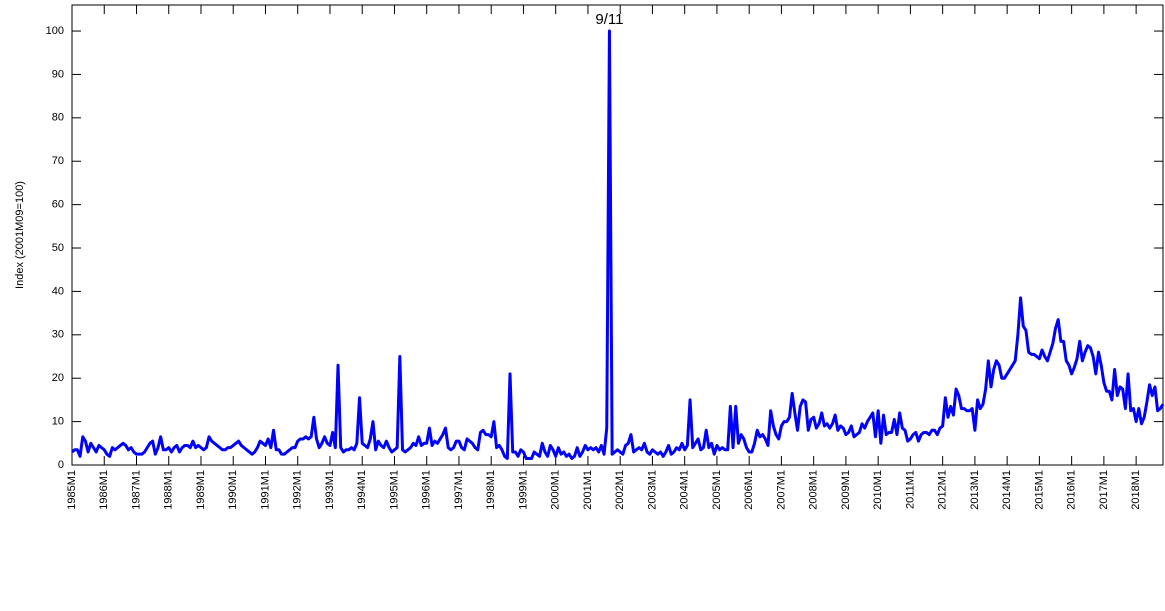 The width and height of the screenshot is (1165, 611). What do you see at coordinates (394, 490) in the screenshot?
I see `x-tick-label: 1995M1` at bounding box center [394, 490].